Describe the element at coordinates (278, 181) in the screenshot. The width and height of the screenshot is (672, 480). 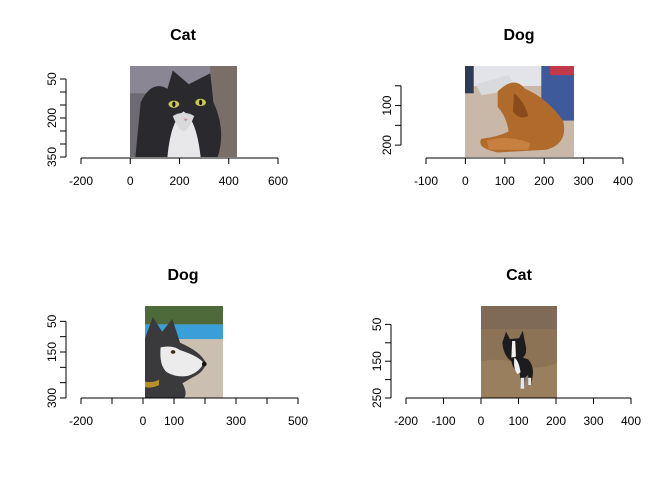
I see `panel-1-x-tick-label: 600` at that location.